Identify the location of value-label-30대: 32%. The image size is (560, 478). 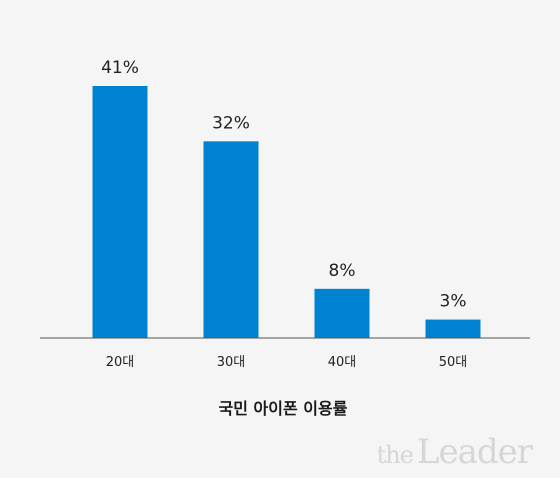
(231, 123).